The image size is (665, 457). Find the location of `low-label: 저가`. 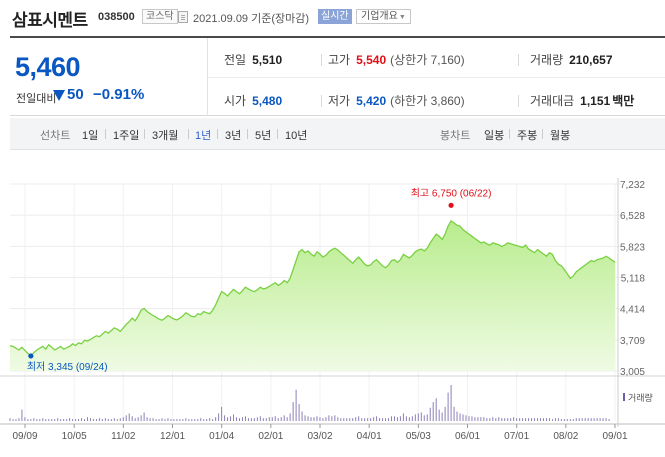

low-label: 저가 is located at coordinates (339, 101).